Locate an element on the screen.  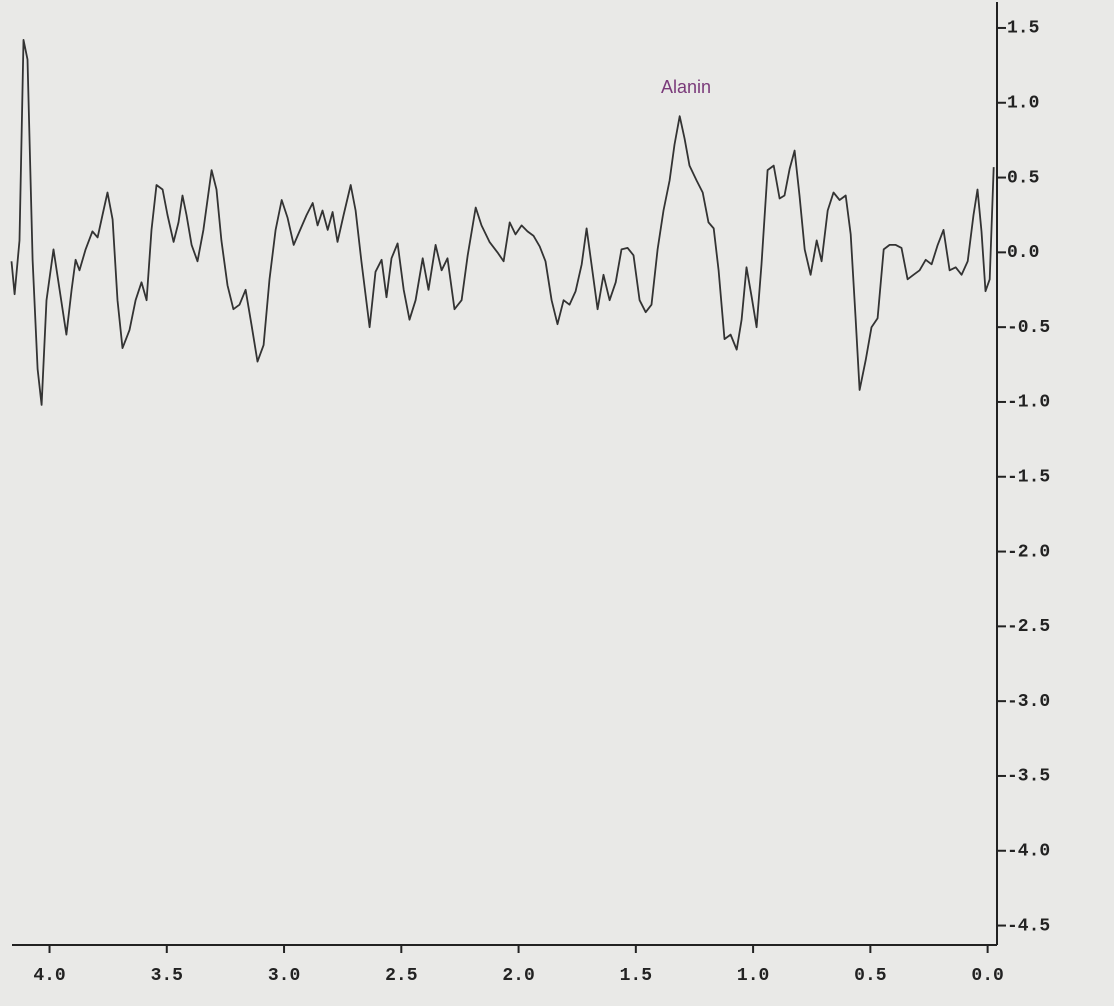
y-tick-label: -4.5 is located at coordinates (1028, 926).